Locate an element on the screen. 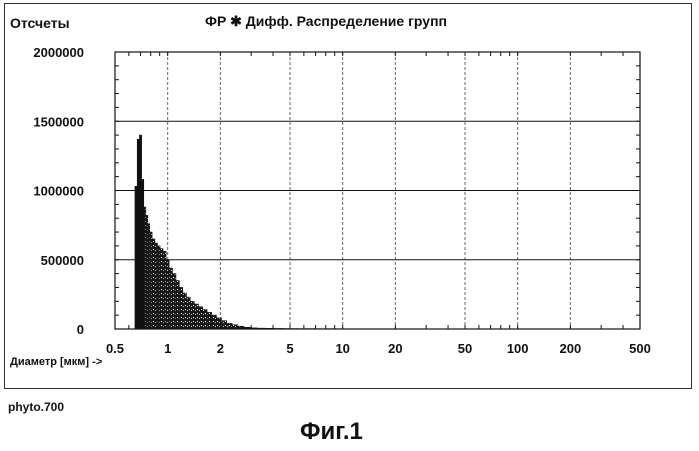  y-tick-label: 1000000 is located at coordinates (58, 191).